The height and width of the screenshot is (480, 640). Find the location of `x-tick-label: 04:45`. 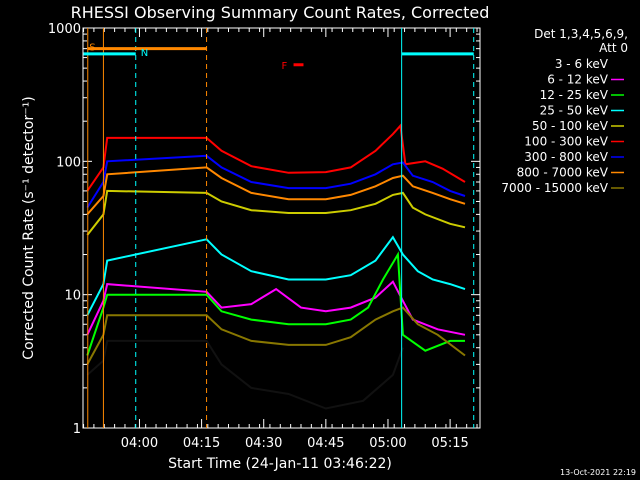

x-tick-label: 04:45 is located at coordinates (325, 443).